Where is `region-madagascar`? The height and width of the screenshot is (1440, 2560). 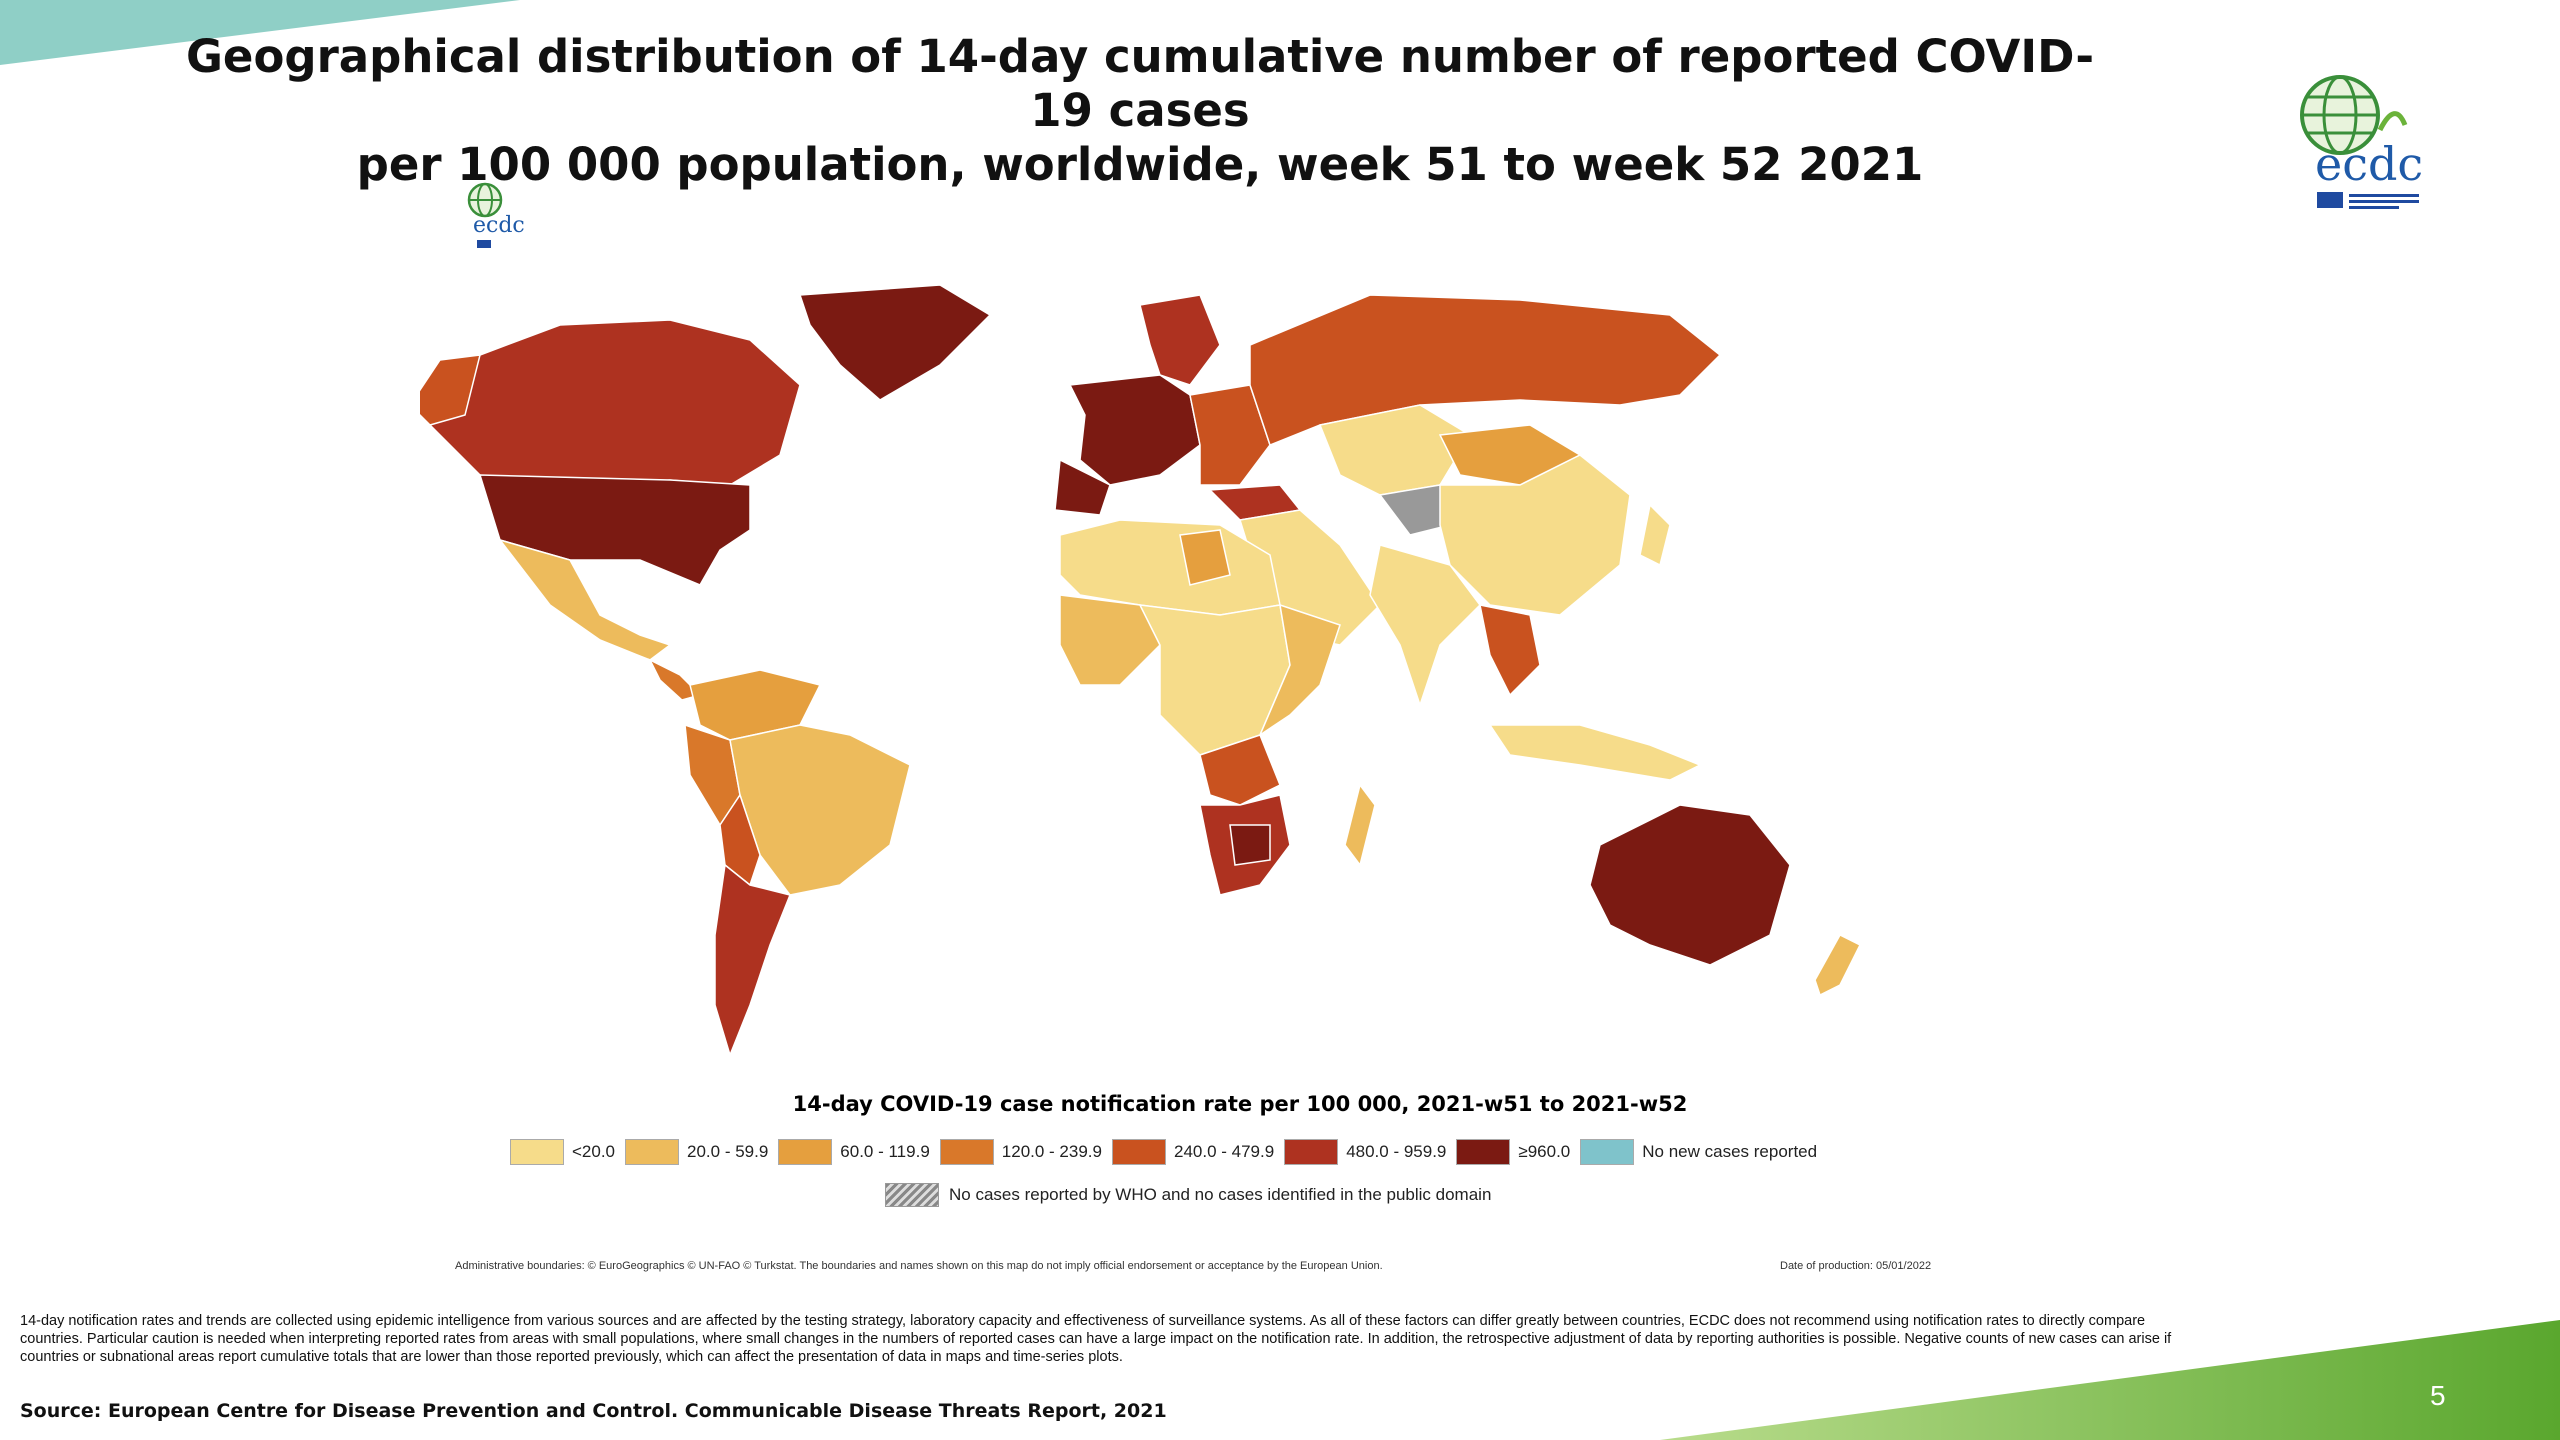
region-madagascar is located at coordinates (1360, 825).